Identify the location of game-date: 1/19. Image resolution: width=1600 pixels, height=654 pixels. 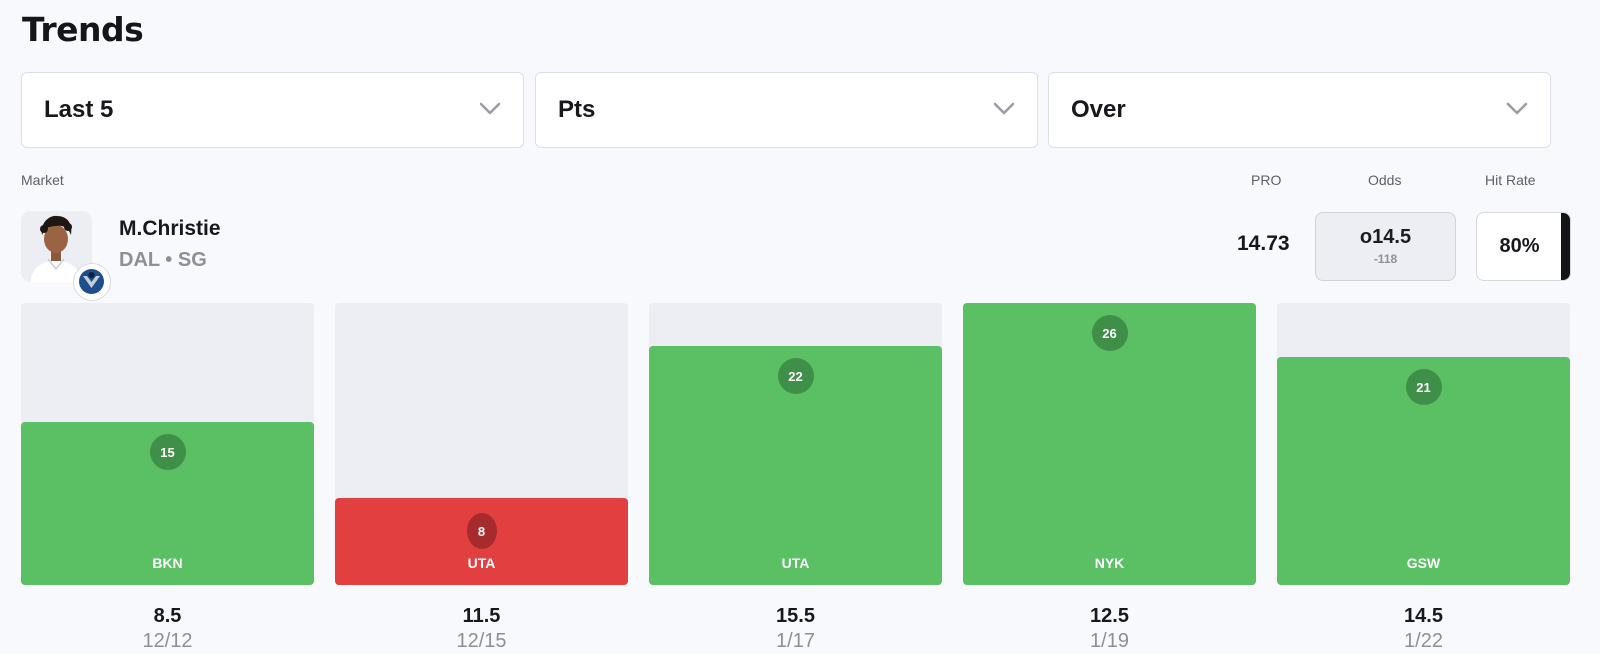
(1109, 641).